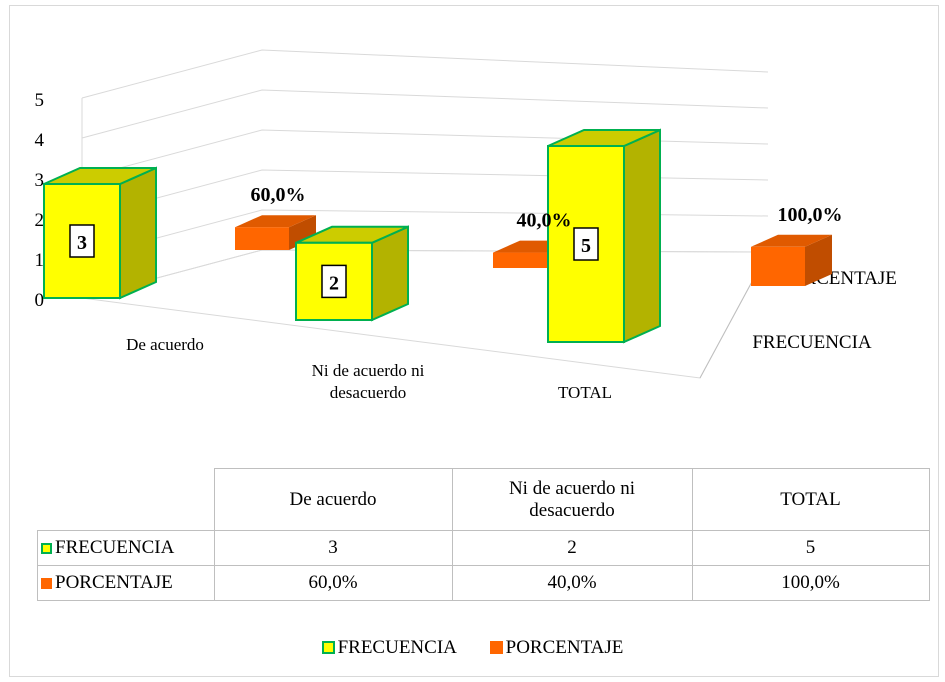 This screenshot has width=945, height=682. I want to click on table-cell: 60,0%, so click(333, 583).